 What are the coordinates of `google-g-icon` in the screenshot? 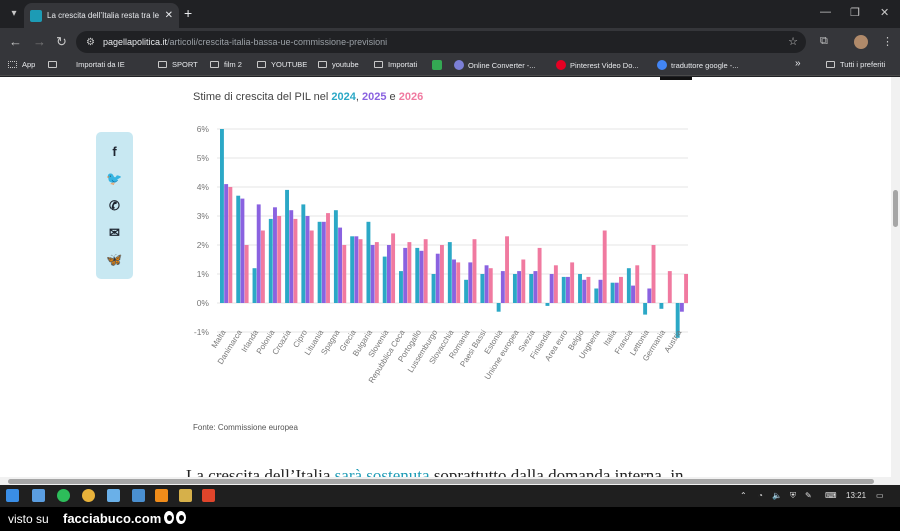 It's located at (662, 65).